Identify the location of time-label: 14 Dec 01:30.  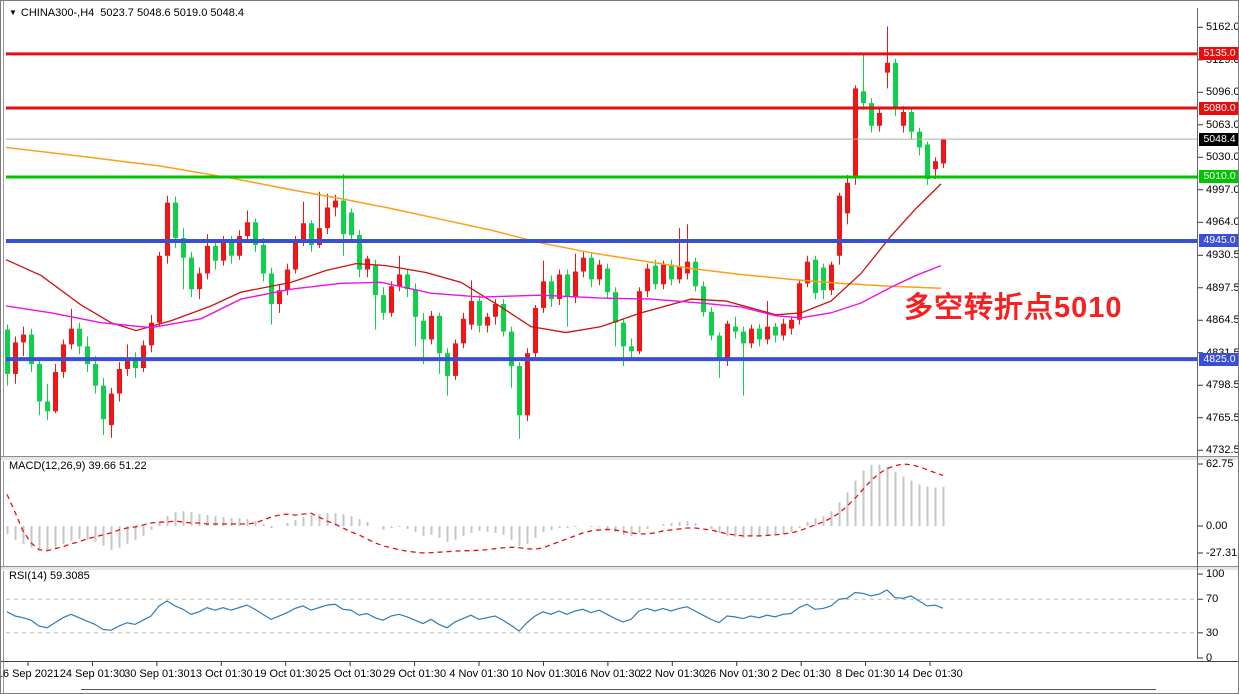
(930, 674).